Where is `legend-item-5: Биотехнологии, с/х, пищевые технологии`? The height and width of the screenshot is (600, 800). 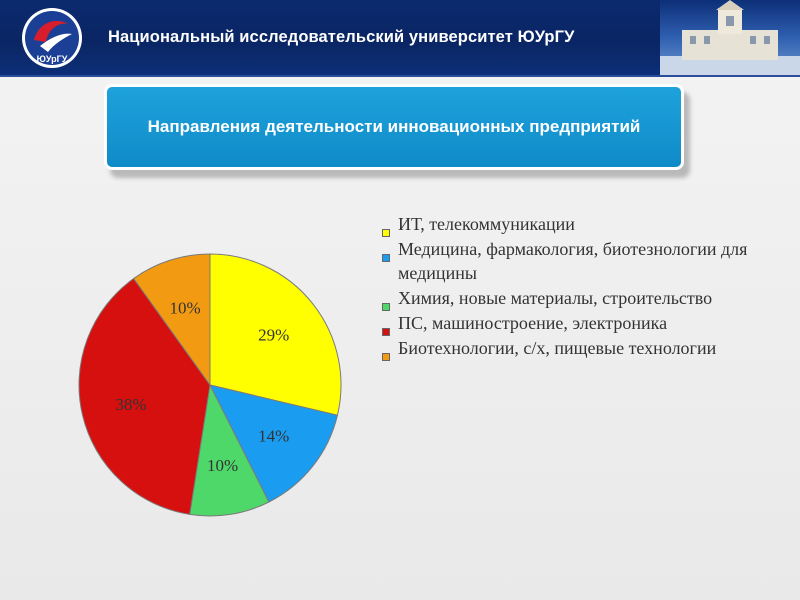
legend-item-5: Биотехнологии, с/х, пищевые технологии is located at coordinates (580, 348).